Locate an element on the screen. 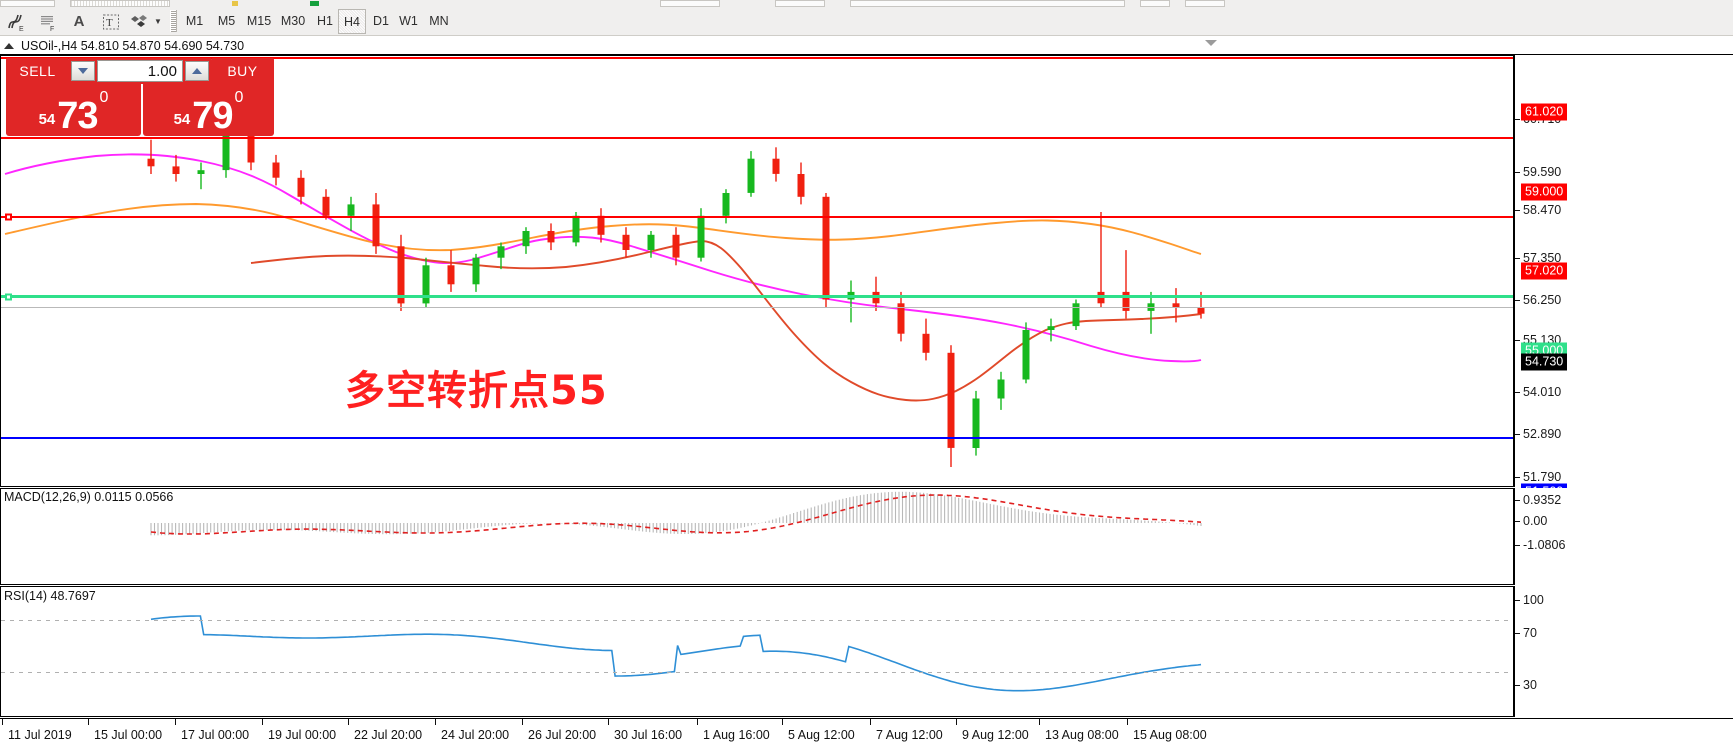  one-click-trade-panel: SELL 1.00 BUY 54 73 0 54 79 0 is located at coordinates (140, 97).